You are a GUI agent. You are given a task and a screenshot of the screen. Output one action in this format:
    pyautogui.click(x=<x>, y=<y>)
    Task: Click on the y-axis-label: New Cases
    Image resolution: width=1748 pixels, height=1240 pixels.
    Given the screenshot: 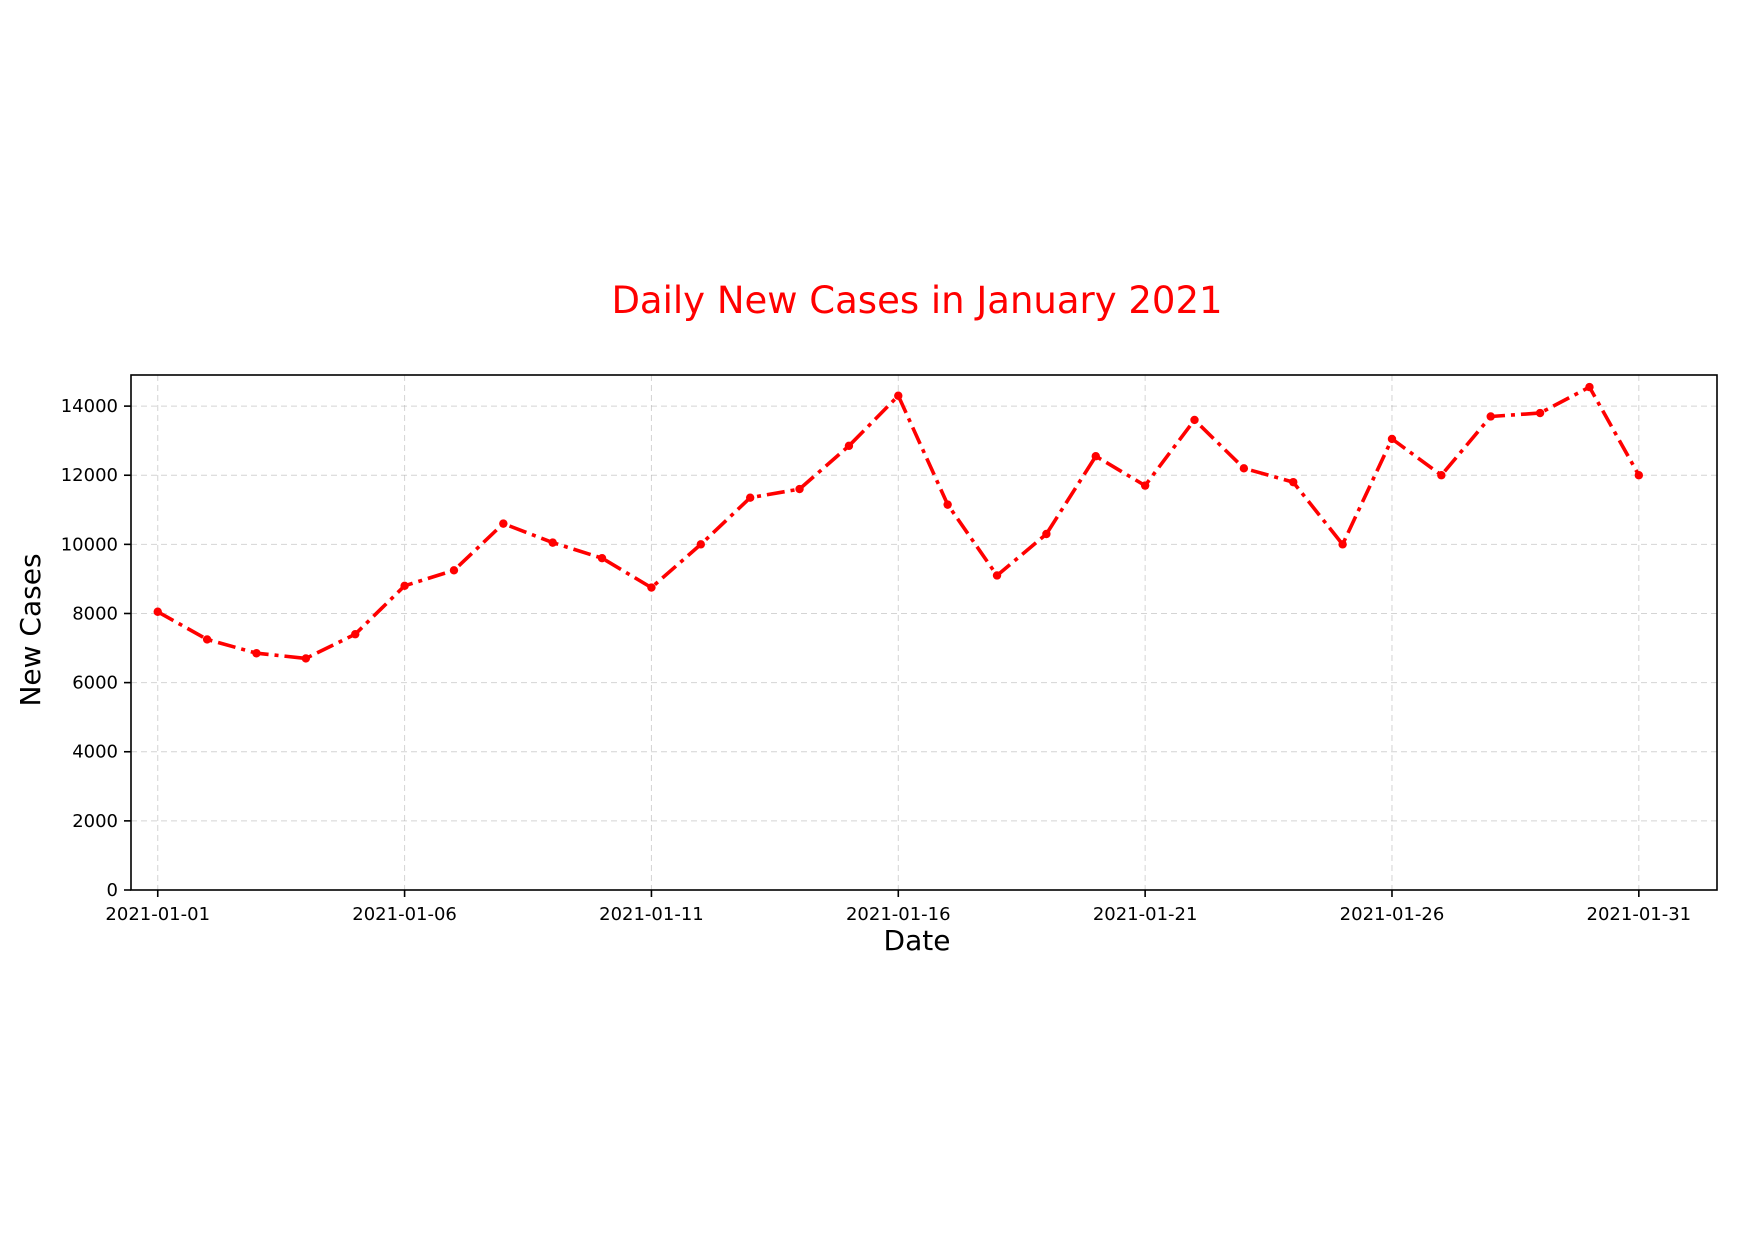 What is the action you would take?
    pyautogui.click(x=30, y=629)
    